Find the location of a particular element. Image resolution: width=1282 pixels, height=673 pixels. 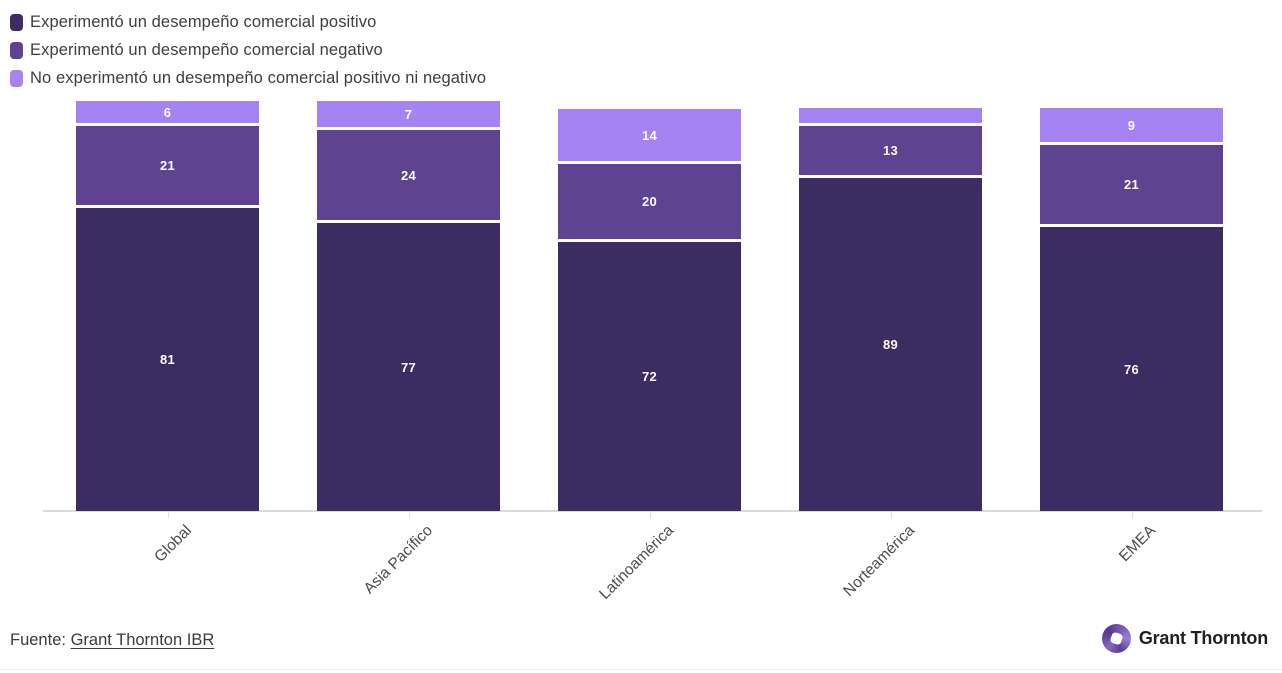

segment-value-label: 77 is located at coordinates (408, 367).